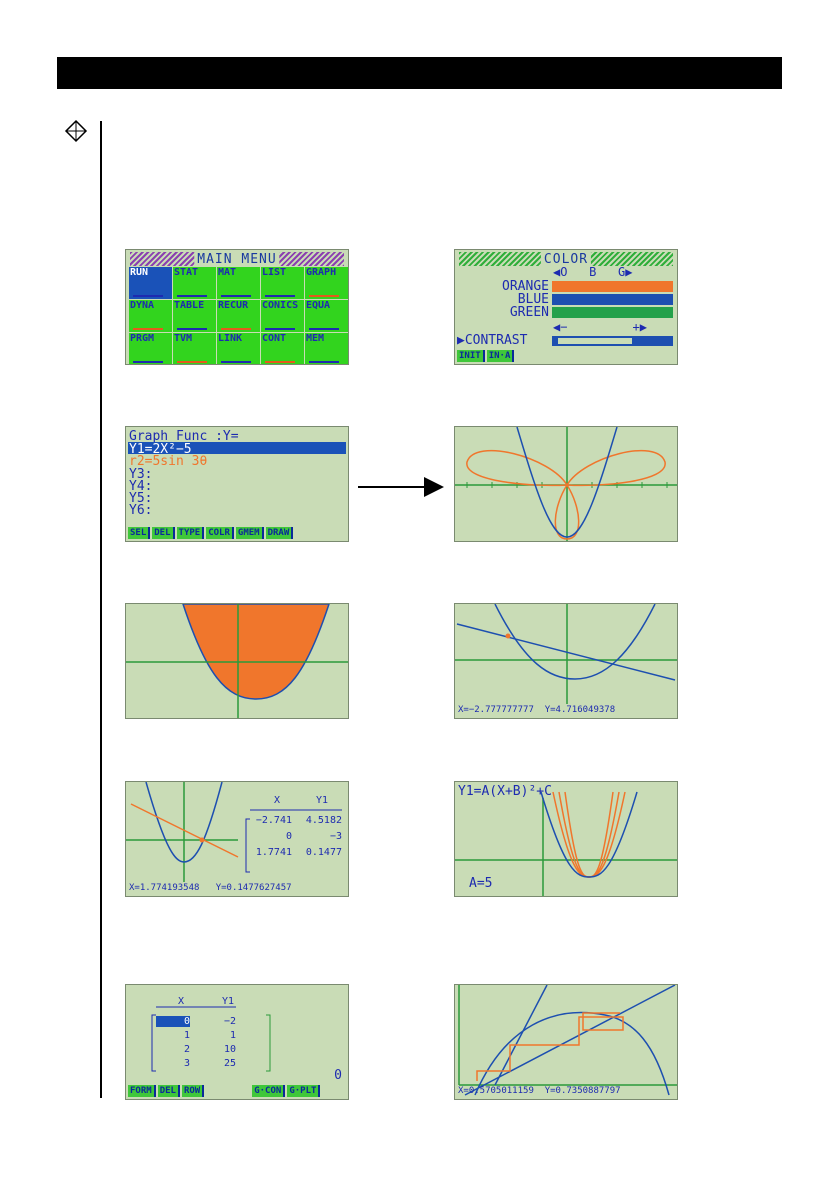 This screenshot has width=840, height=1190. I want to click on menu-item-mem: MEM, so click(326, 348).